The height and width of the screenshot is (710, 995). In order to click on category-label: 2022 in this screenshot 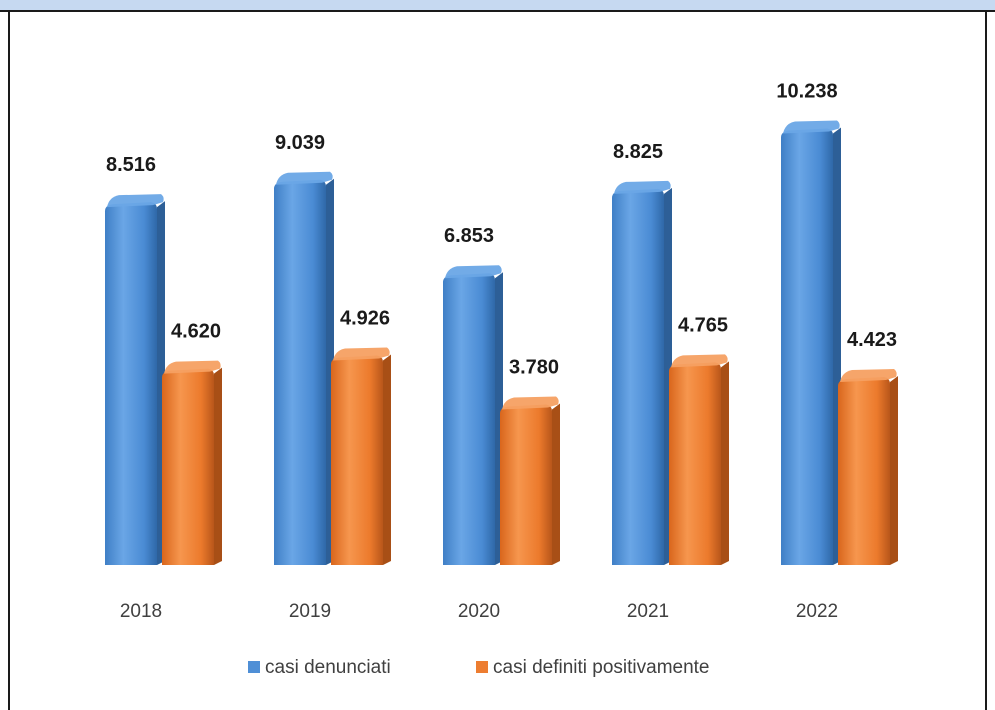, I will do `click(817, 611)`.